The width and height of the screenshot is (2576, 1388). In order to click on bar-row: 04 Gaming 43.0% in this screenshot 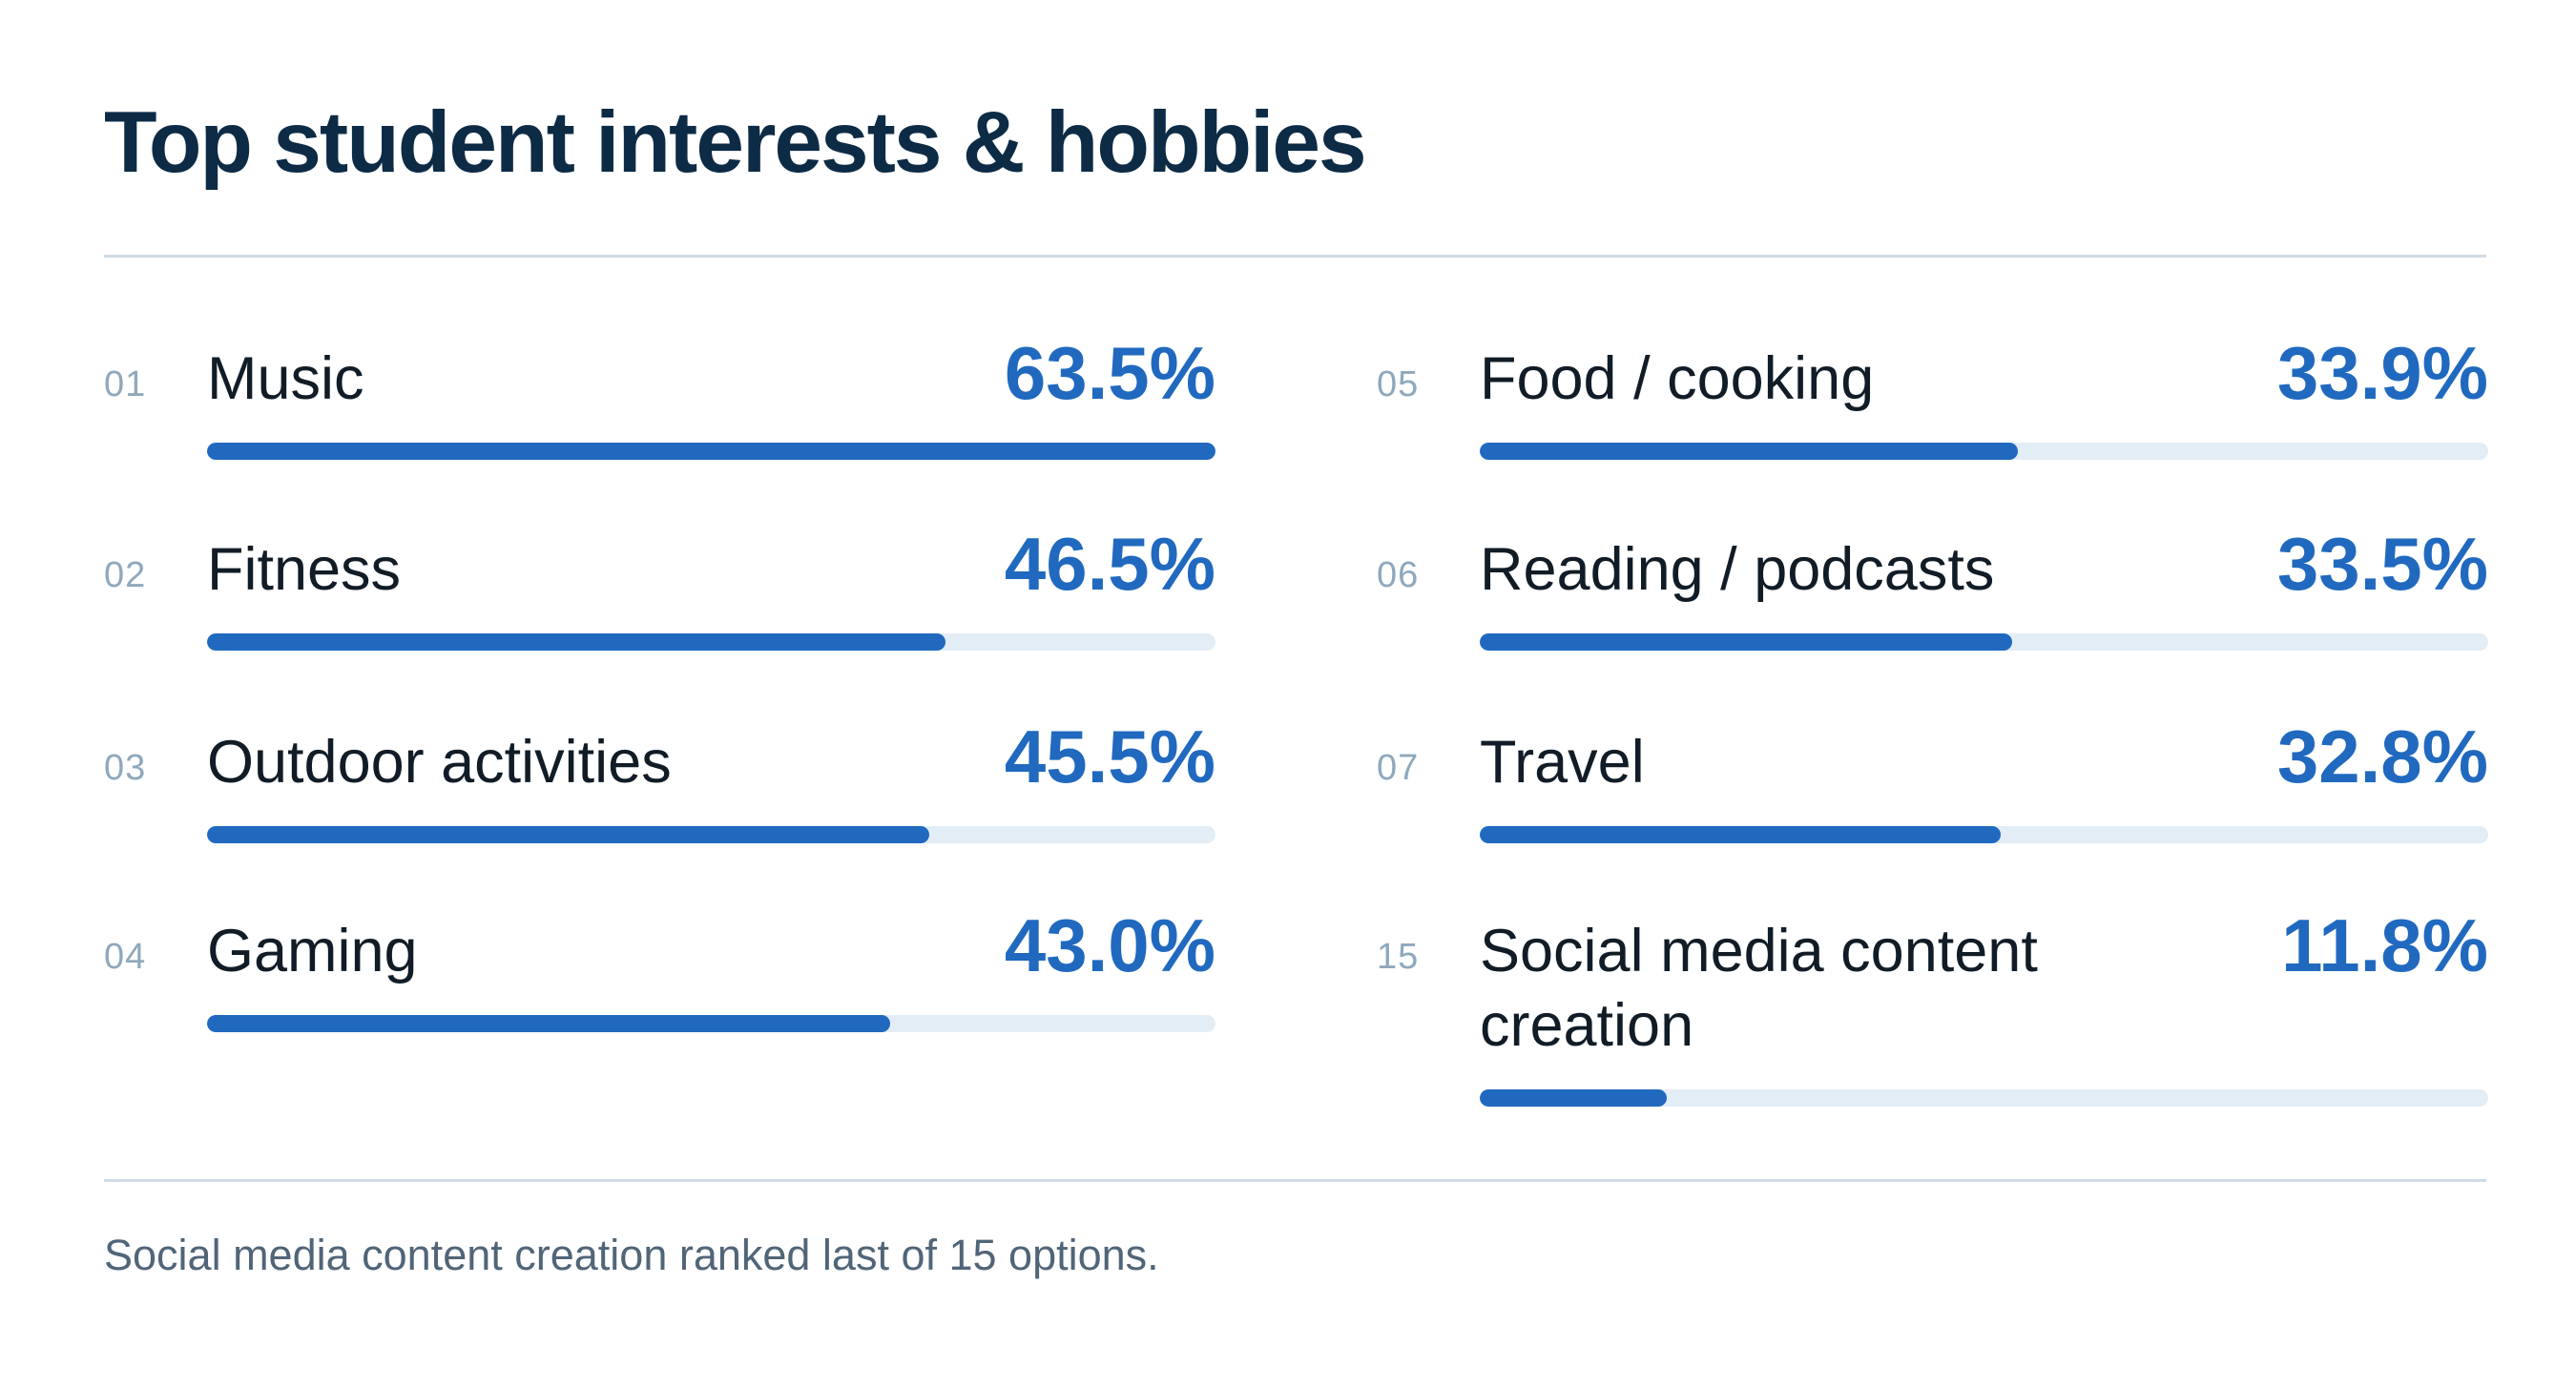, I will do `click(659, 982)`.